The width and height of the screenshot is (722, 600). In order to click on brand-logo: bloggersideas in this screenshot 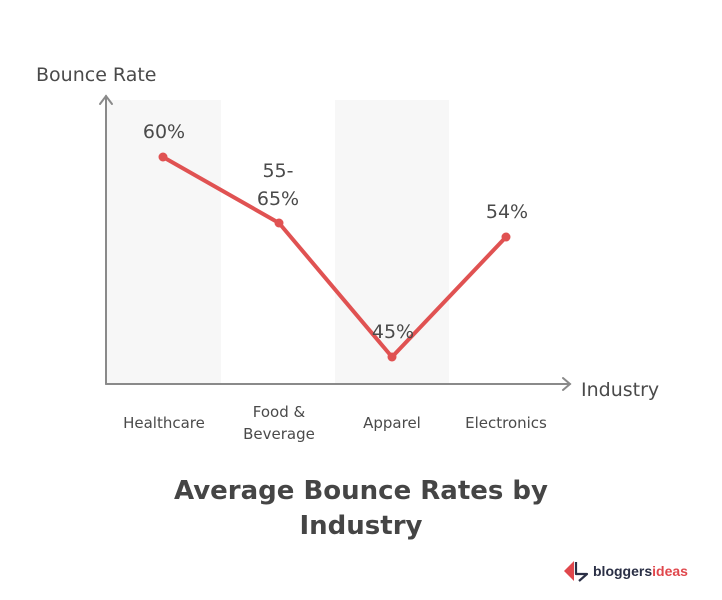, I will do `click(625, 571)`.